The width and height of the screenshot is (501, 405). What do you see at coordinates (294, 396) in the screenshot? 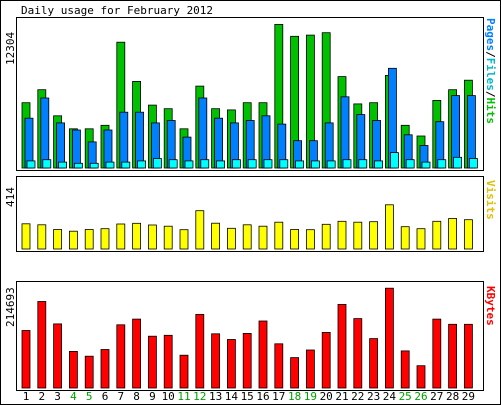
I see `day-label: 18` at bounding box center [294, 396].